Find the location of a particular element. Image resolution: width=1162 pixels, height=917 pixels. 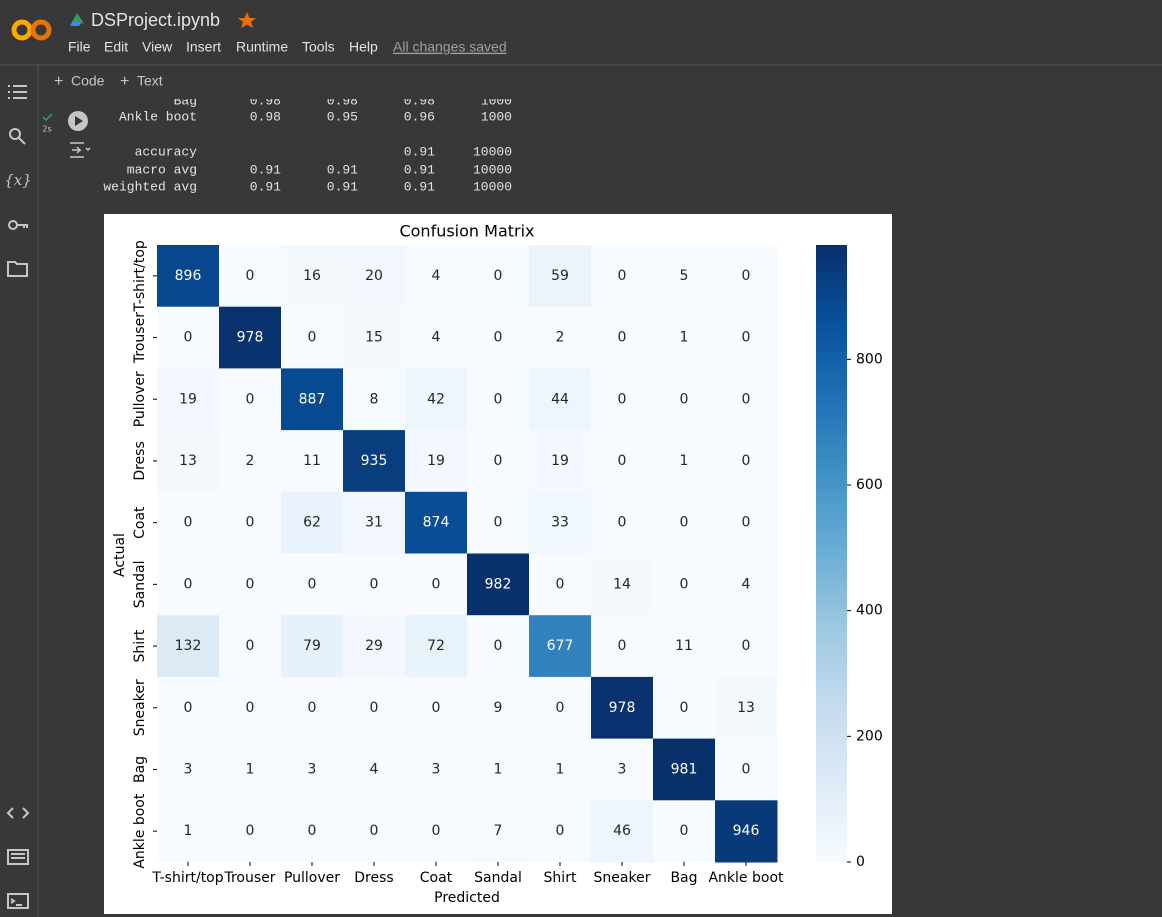

menu-item: File is located at coordinates (79, 47).